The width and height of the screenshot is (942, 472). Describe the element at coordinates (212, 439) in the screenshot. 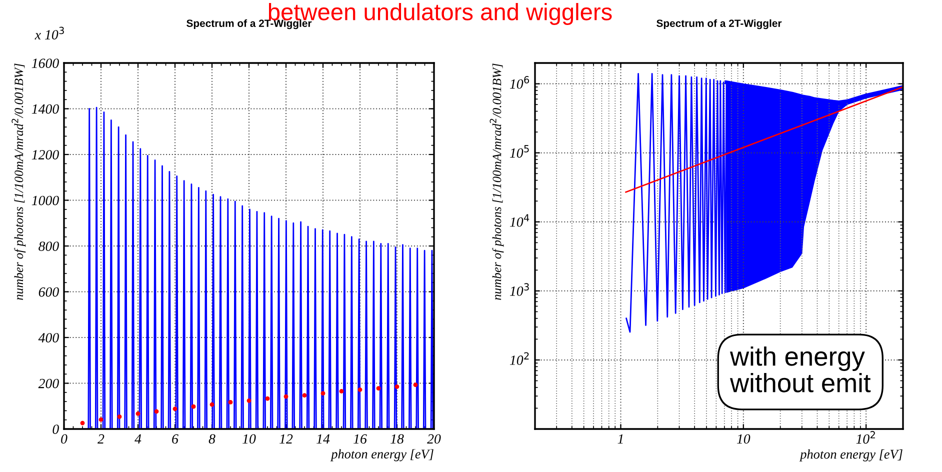

I see `x-tick-label: 8` at that location.